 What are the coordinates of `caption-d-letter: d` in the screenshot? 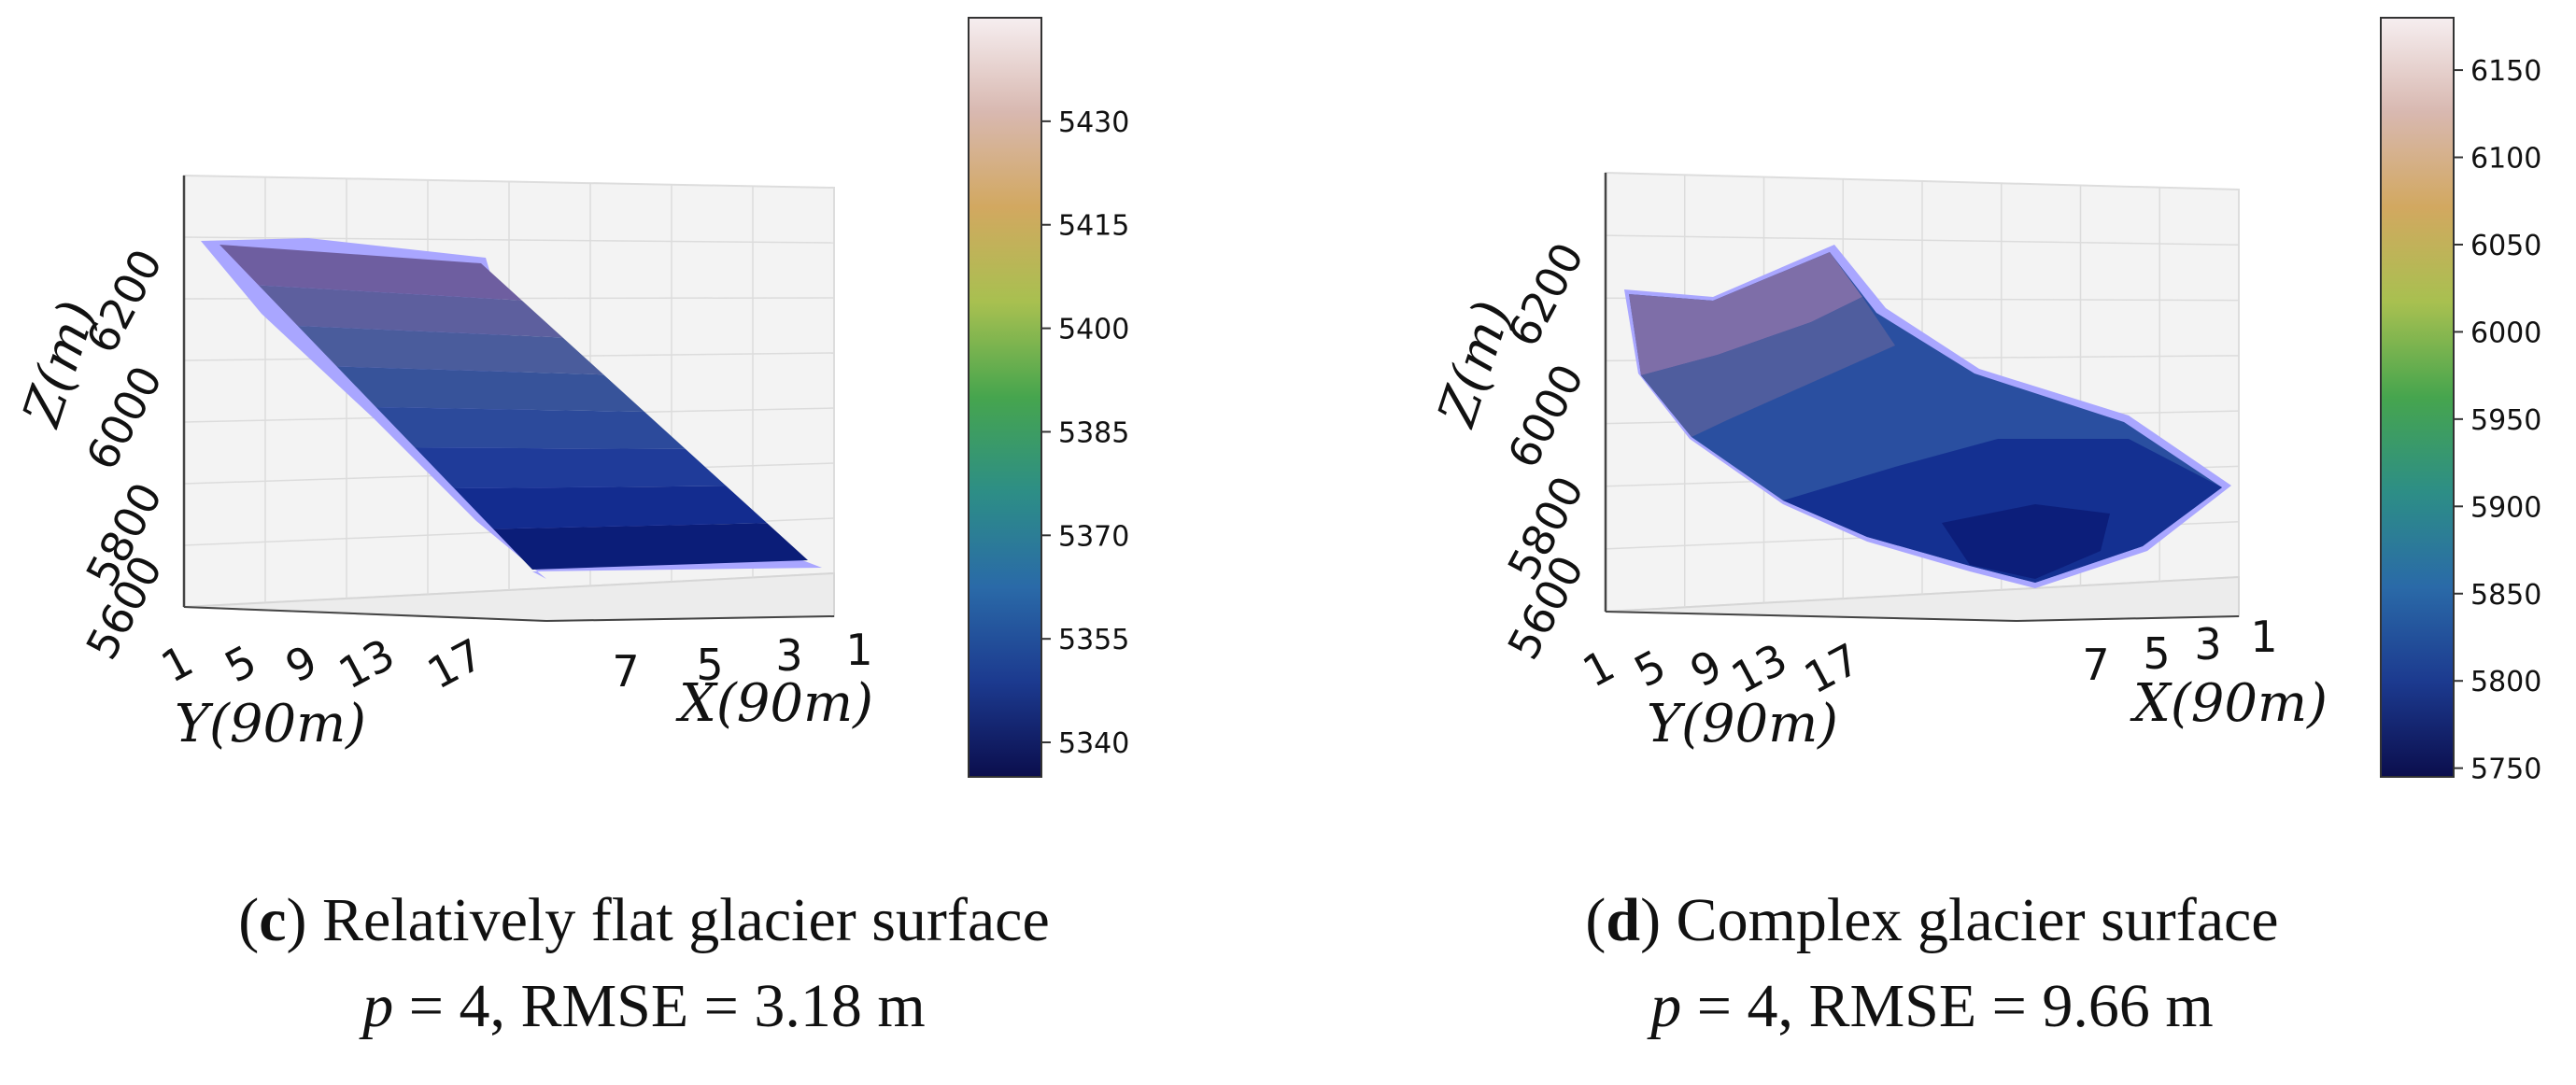 It's located at (1623, 920).